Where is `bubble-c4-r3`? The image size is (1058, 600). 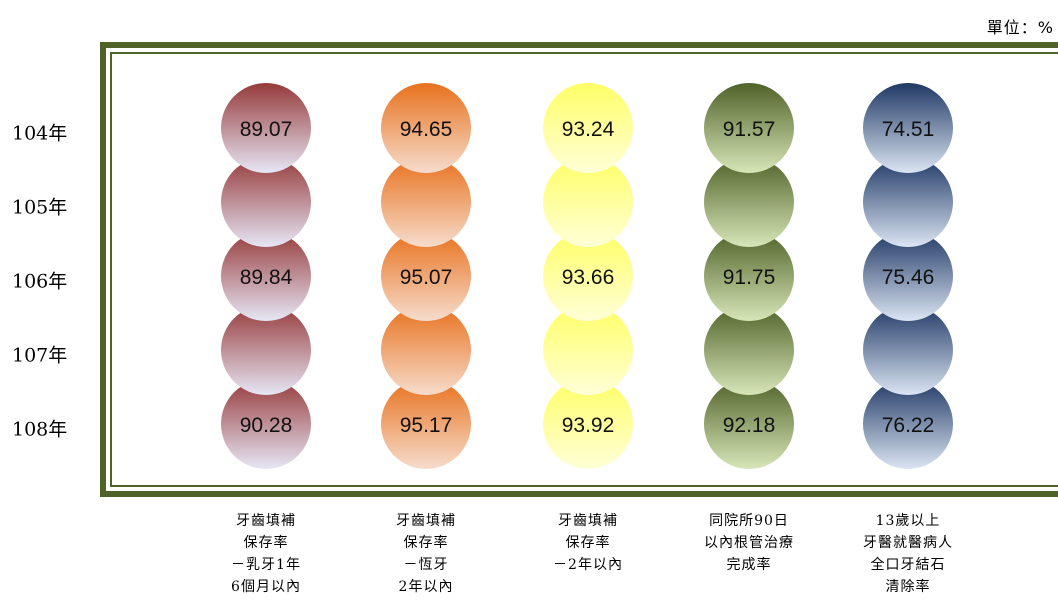 bubble-c4-r3 is located at coordinates (749, 276).